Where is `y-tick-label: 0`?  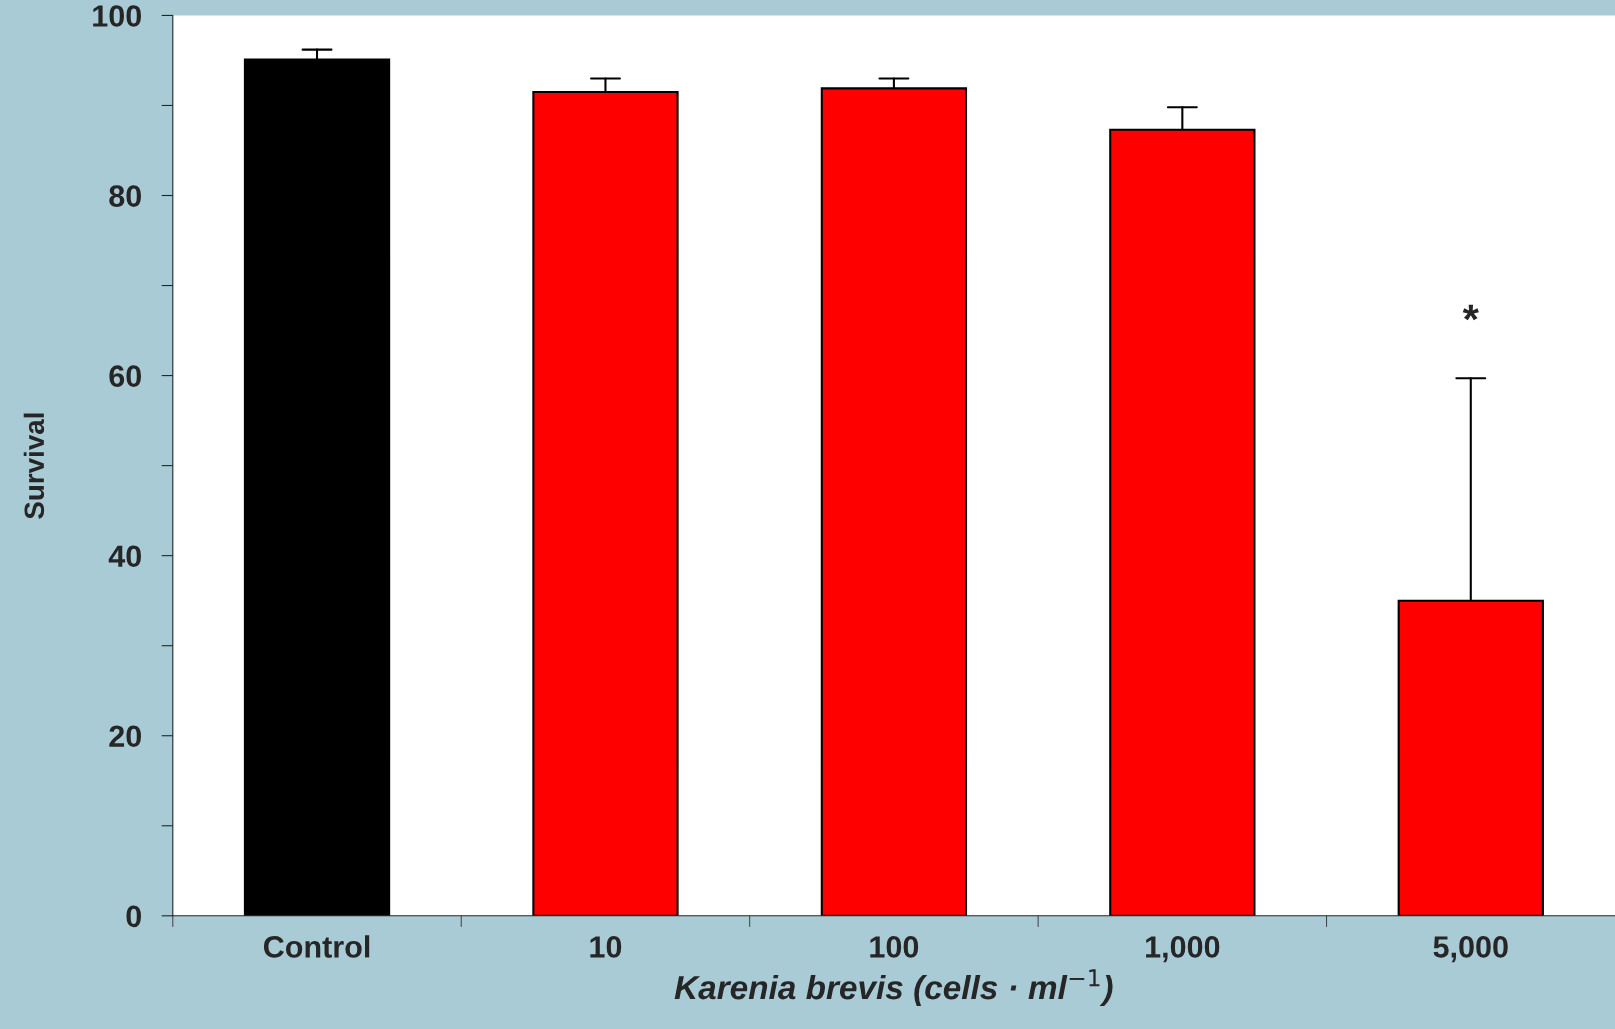
y-tick-label: 0 is located at coordinates (133, 916).